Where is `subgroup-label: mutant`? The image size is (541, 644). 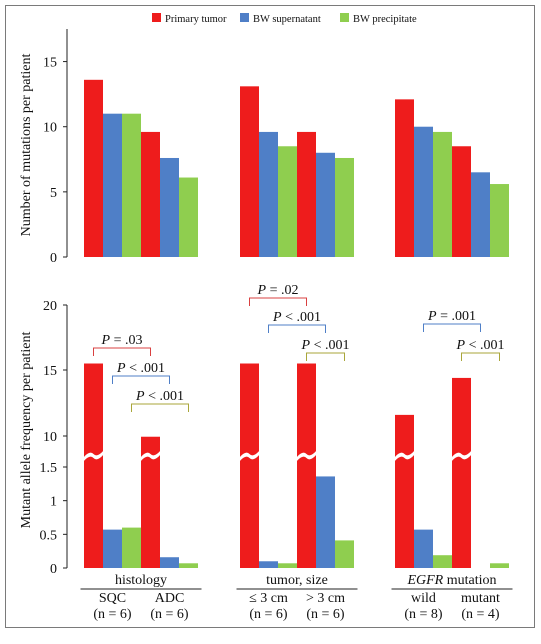 subgroup-label: mutant is located at coordinates (480, 598).